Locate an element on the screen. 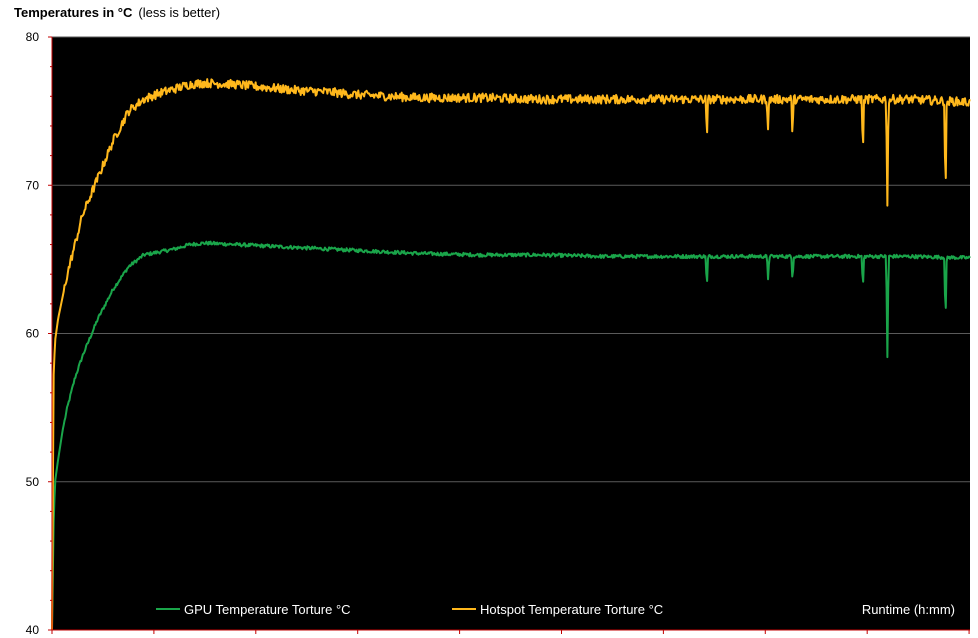  y-tick-label: 60 is located at coordinates (33, 334).